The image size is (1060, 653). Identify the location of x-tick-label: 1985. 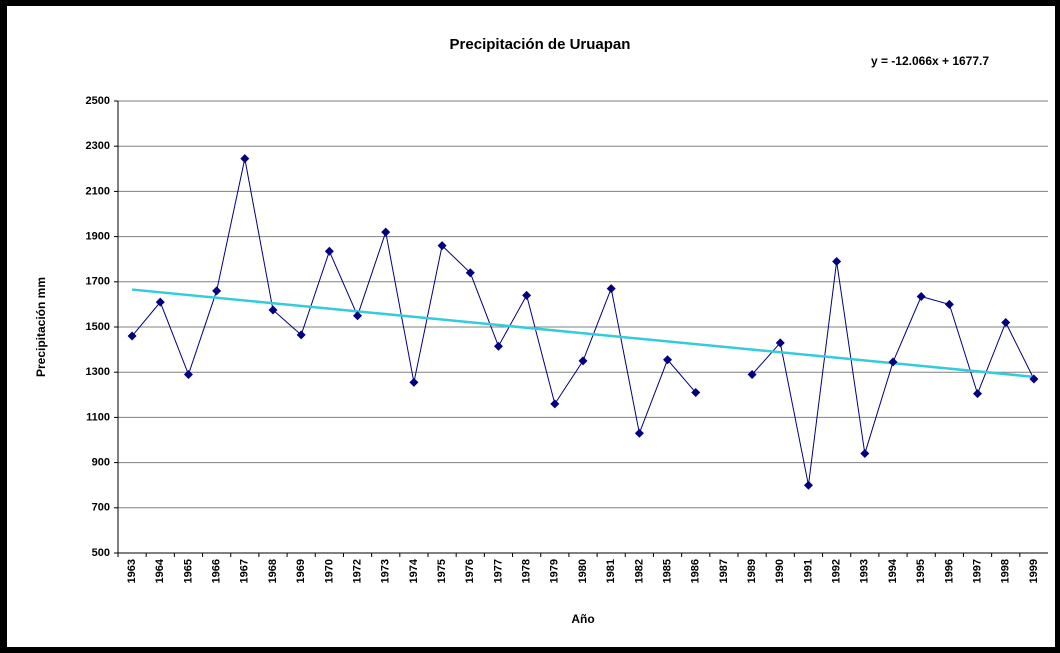
(667, 571).